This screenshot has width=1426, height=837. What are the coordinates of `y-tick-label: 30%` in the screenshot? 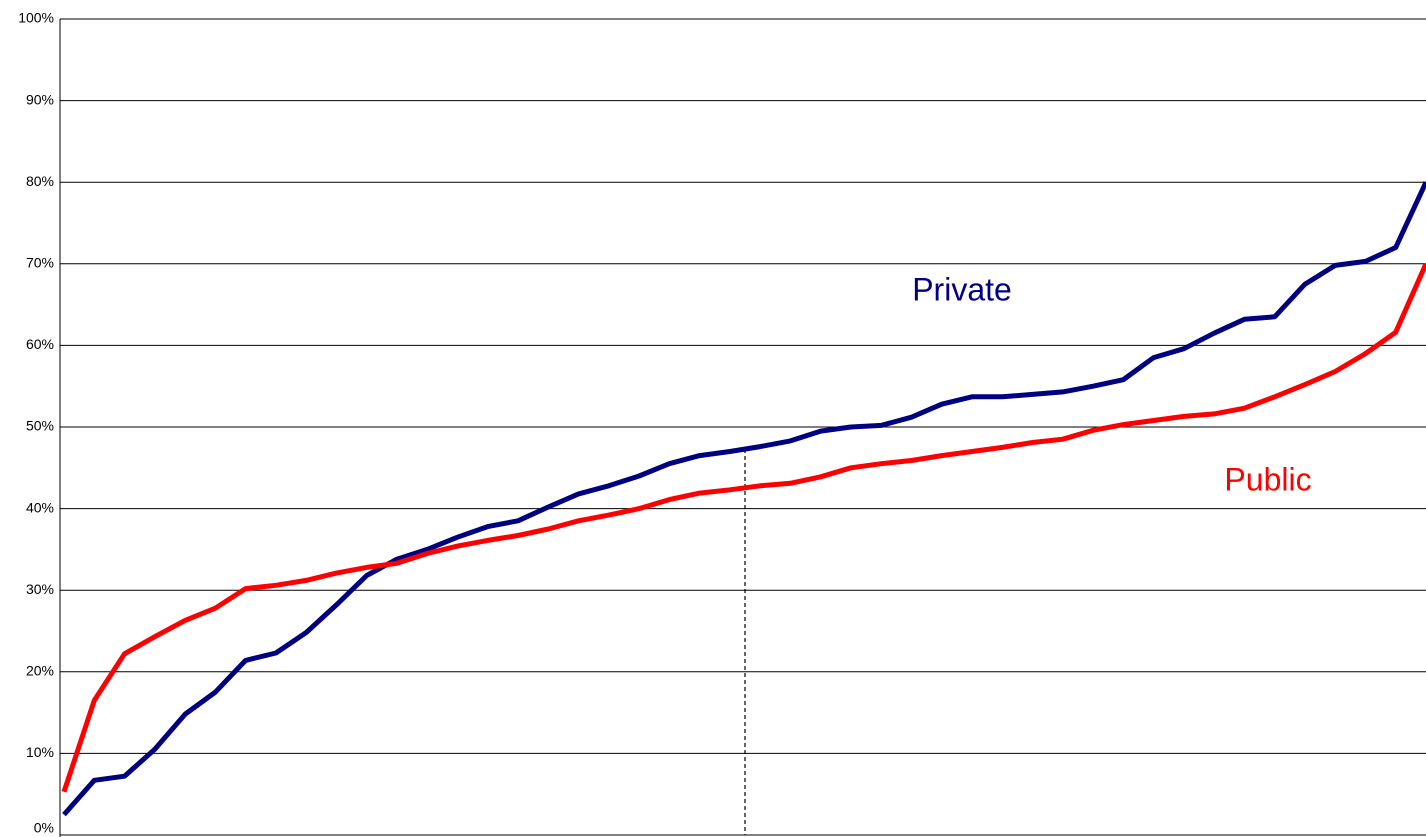 It's located at (40, 589).